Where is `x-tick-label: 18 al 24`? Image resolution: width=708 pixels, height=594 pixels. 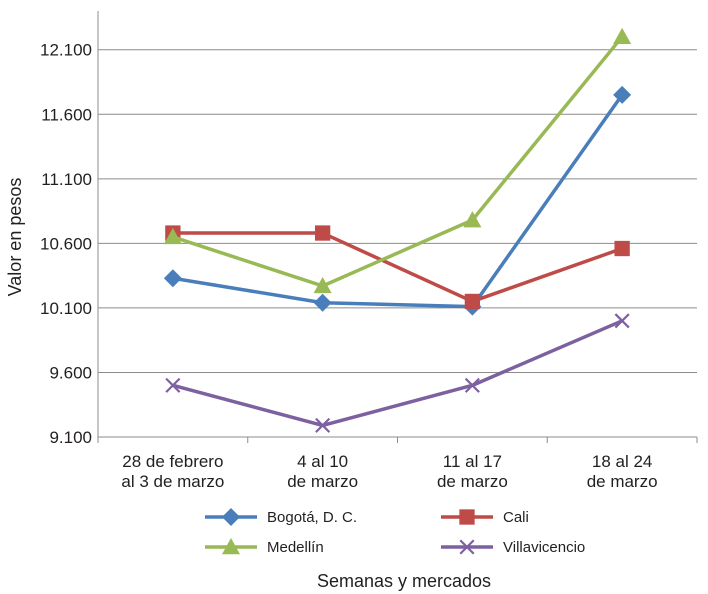
x-tick-label: 18 al 24 is located at coordinates (622, 461).